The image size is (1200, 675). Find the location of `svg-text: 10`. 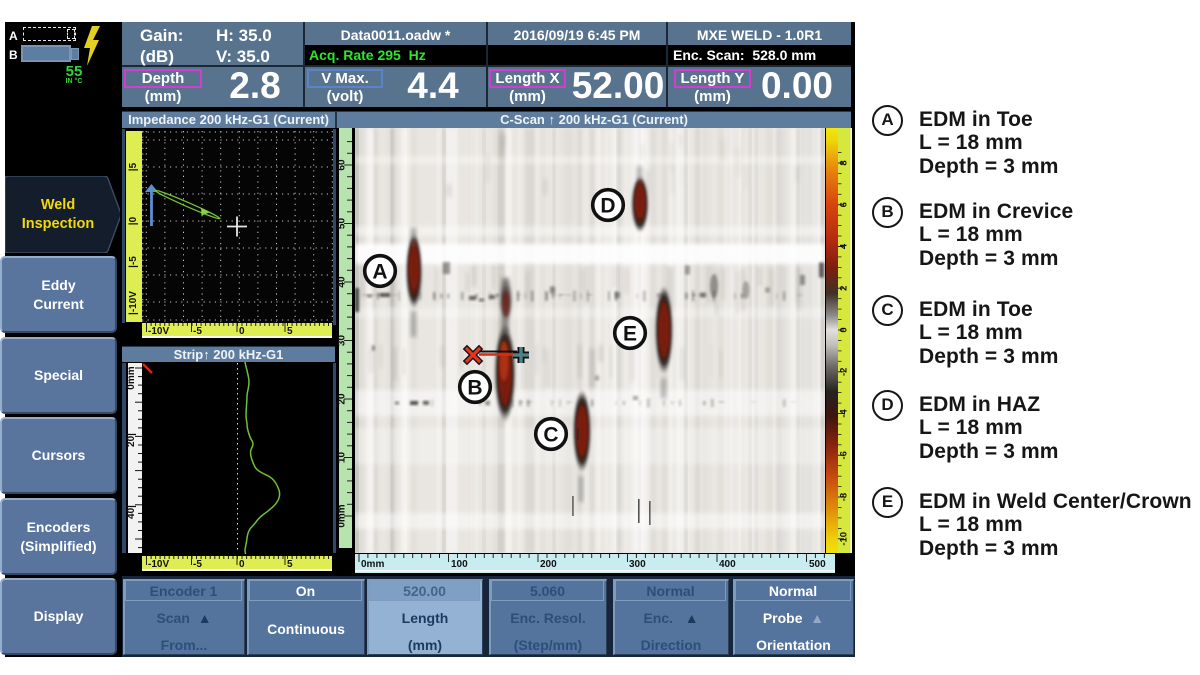

svg-text: 10 is located at coordinates (342, 458).